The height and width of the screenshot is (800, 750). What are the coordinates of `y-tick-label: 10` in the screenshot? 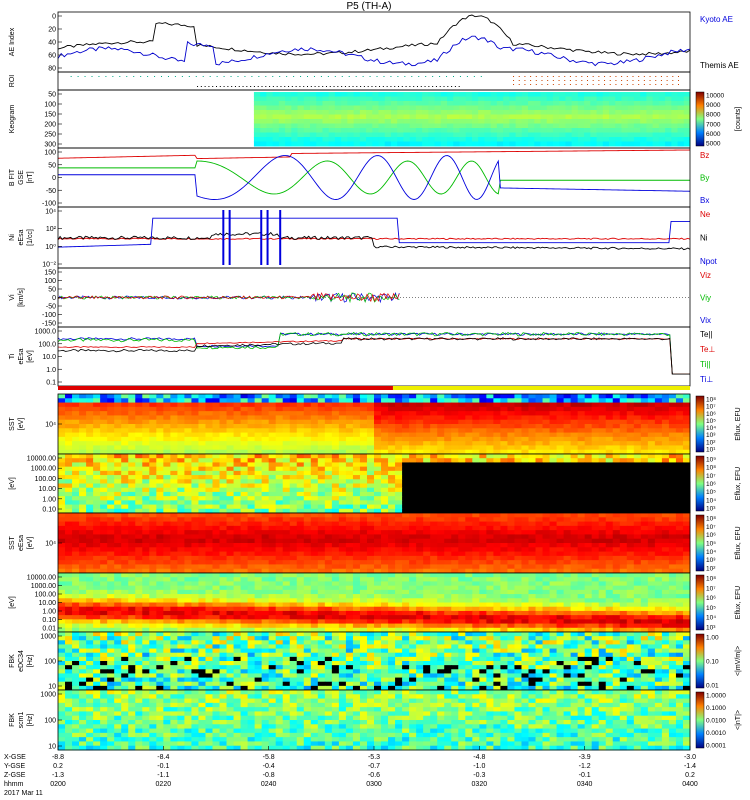 It's located at (52, 747).